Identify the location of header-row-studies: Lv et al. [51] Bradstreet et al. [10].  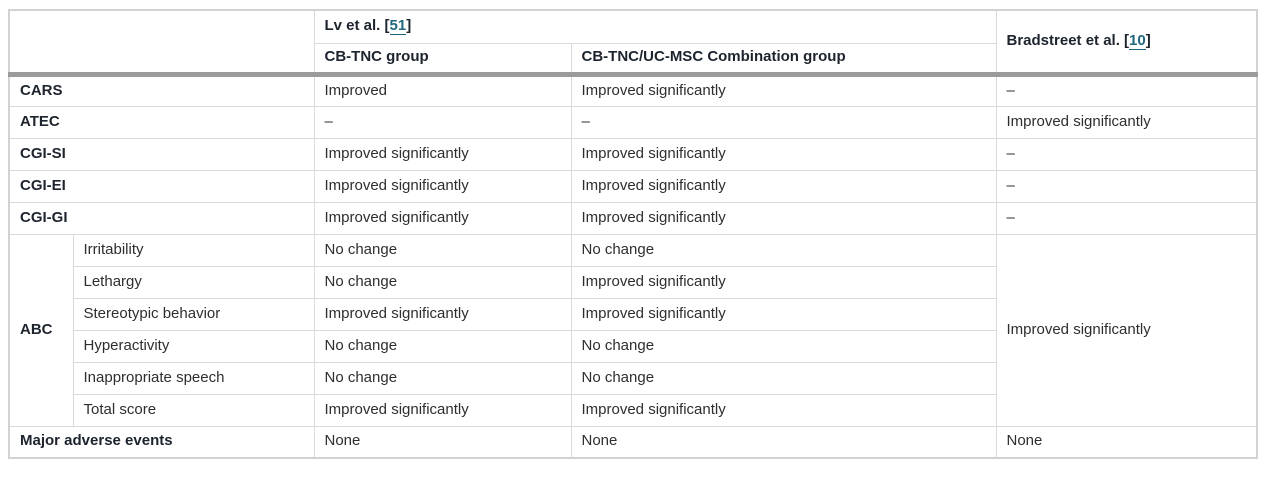
(633, 42).